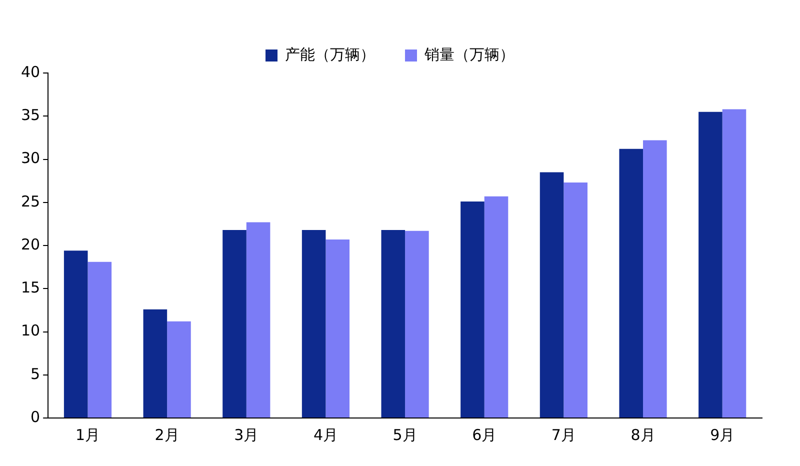 The image size is (800, 466). I want to click on x-tick-label: 3月, so click(246, 435).